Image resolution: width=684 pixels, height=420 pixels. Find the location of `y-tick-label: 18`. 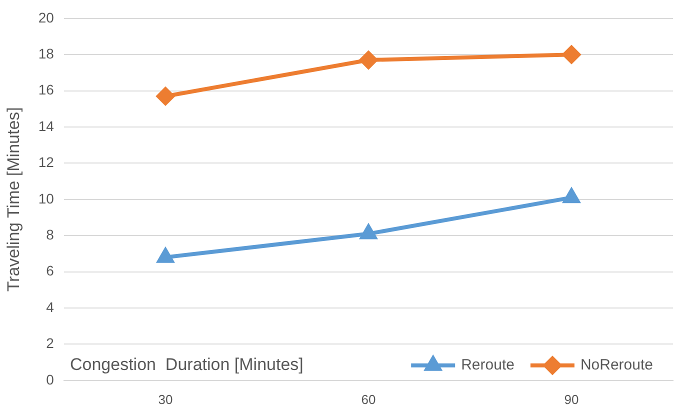

y-tick-label: 18 is located at coordinates (46, 53).